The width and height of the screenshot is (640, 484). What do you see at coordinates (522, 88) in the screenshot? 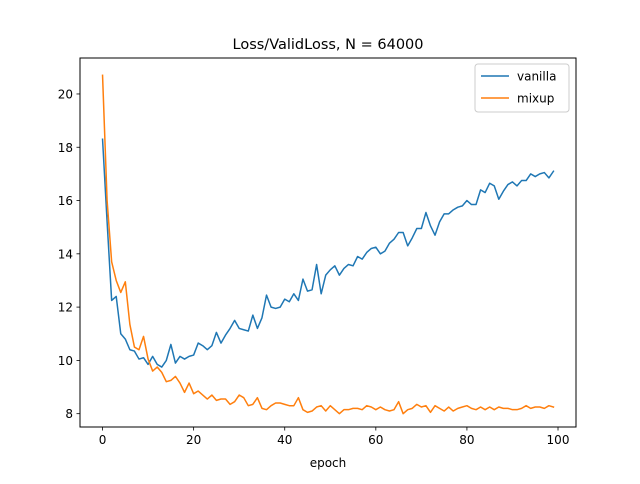
I see `legend: vanilla mixup` at bounding box center [522, 88].